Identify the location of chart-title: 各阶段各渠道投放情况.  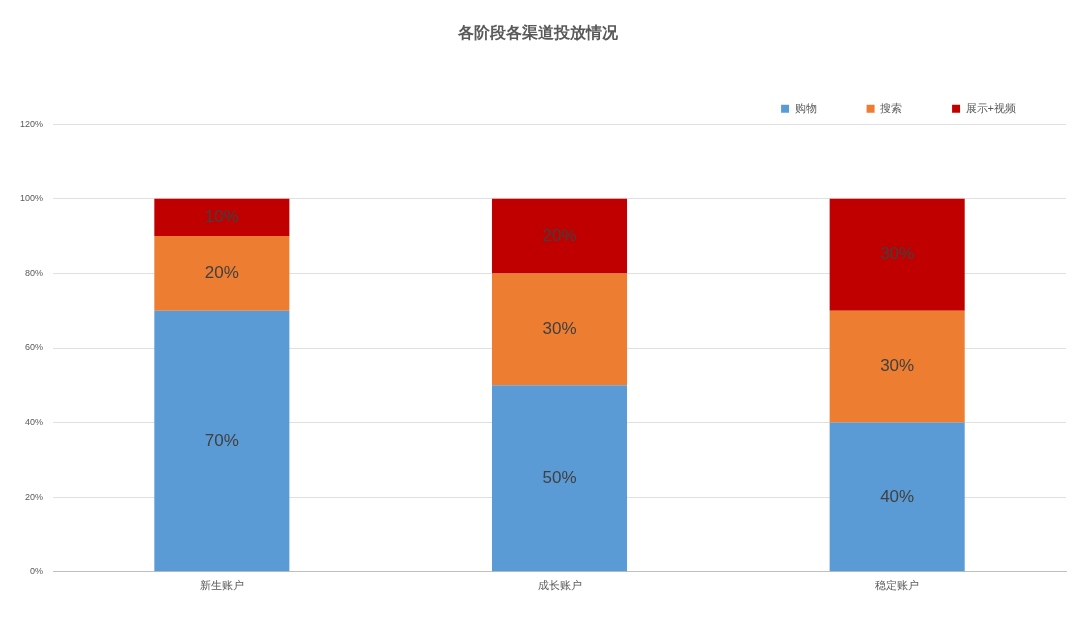
(538, 33).